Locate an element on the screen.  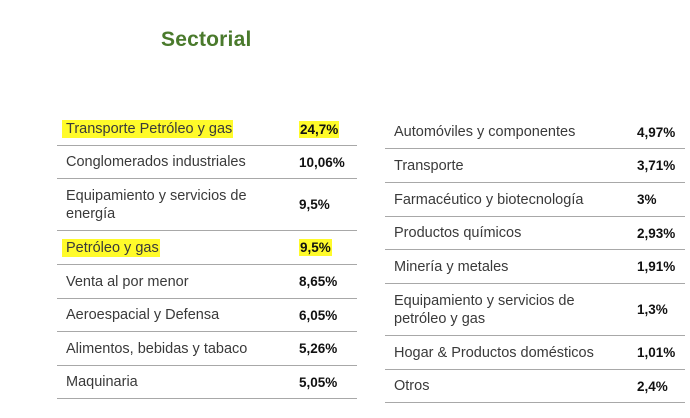
sector-weight: 1,3% is located at coordinates (652, 309).